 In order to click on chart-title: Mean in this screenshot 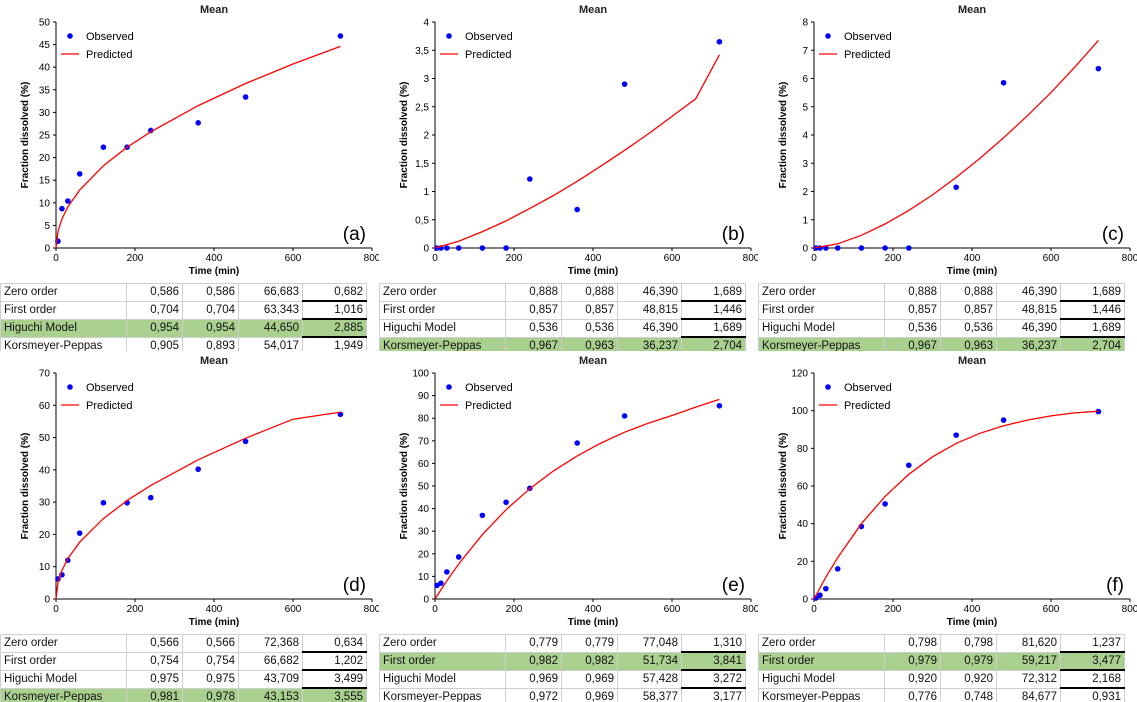, I will do `click(593, 10)`.